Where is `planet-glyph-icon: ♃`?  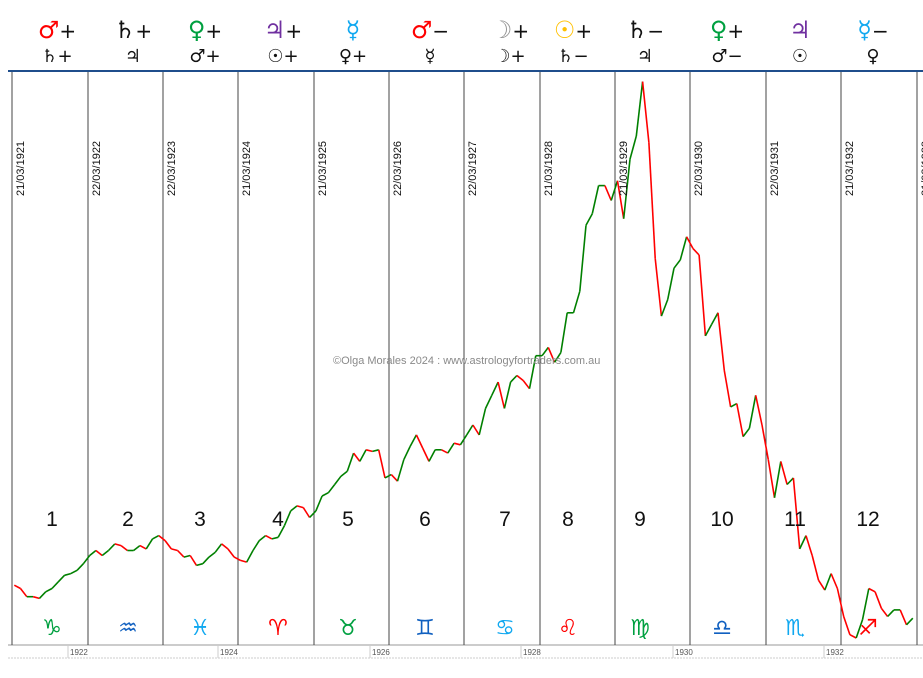 planet-glyph-icon: ♃ is located at coordinates (274, 30).